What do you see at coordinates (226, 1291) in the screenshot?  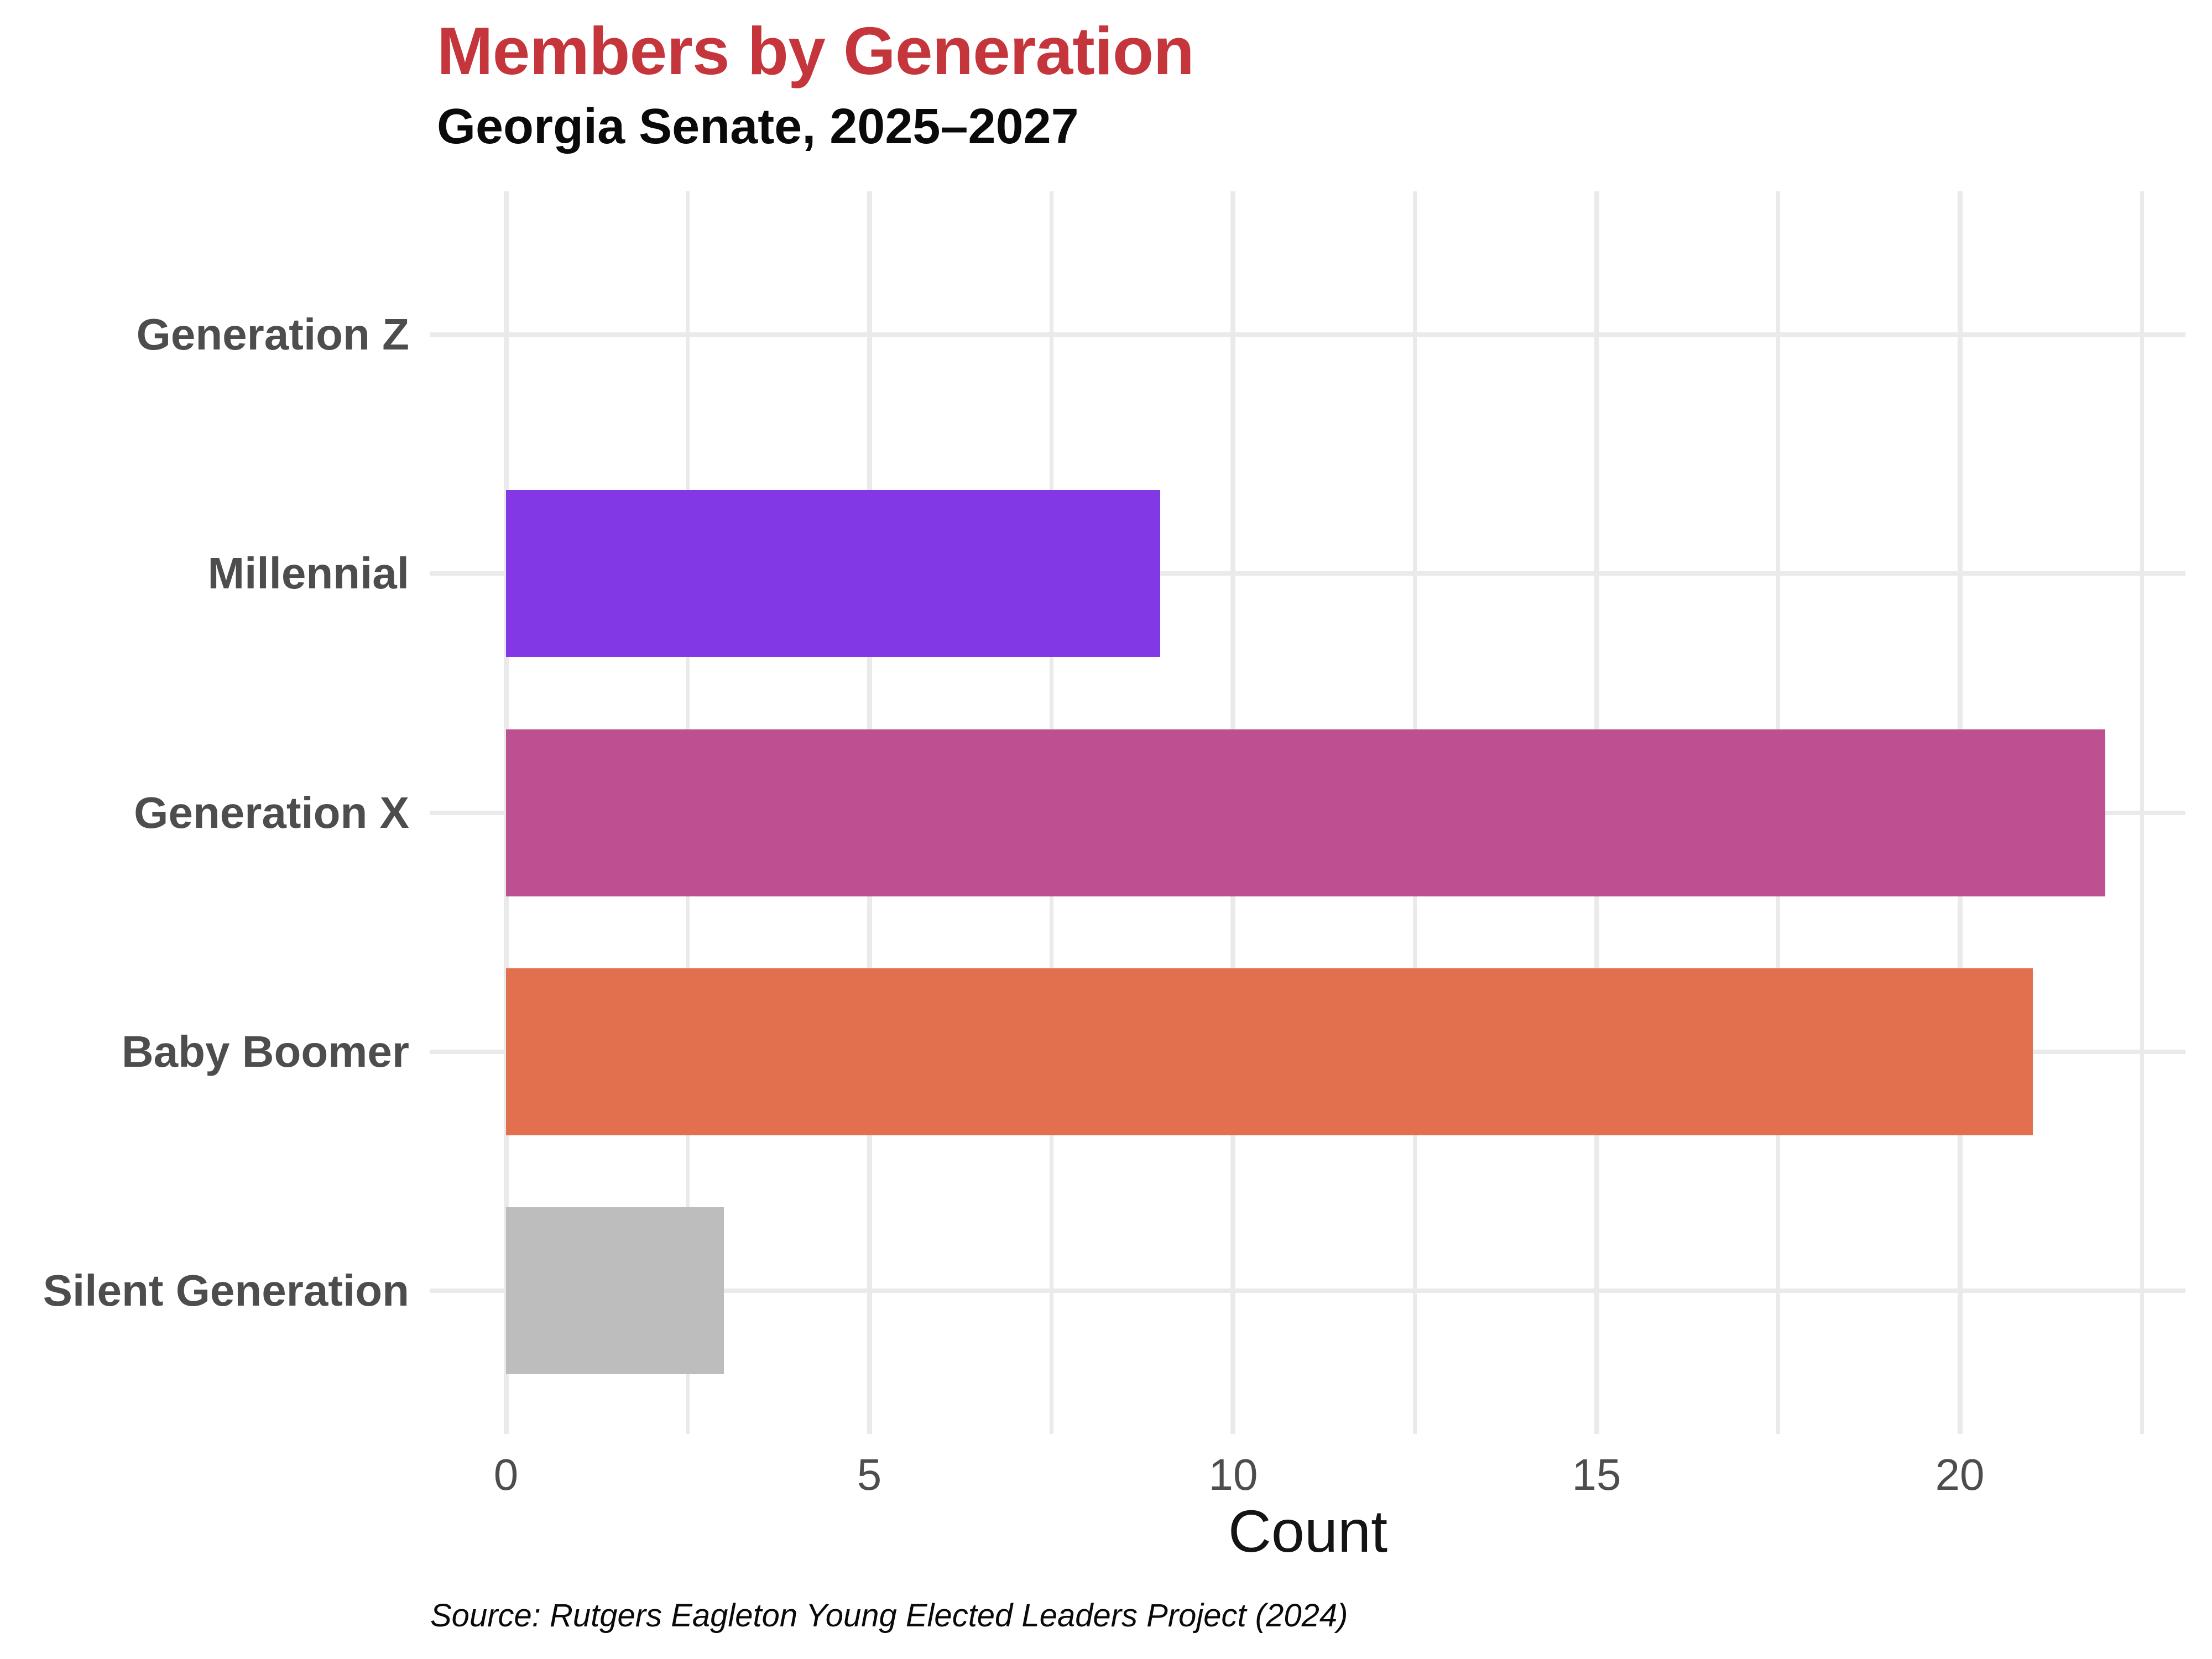 I see `y-axis-label-silent-generation: Silent Generation` at bounding box center [226, 1291].